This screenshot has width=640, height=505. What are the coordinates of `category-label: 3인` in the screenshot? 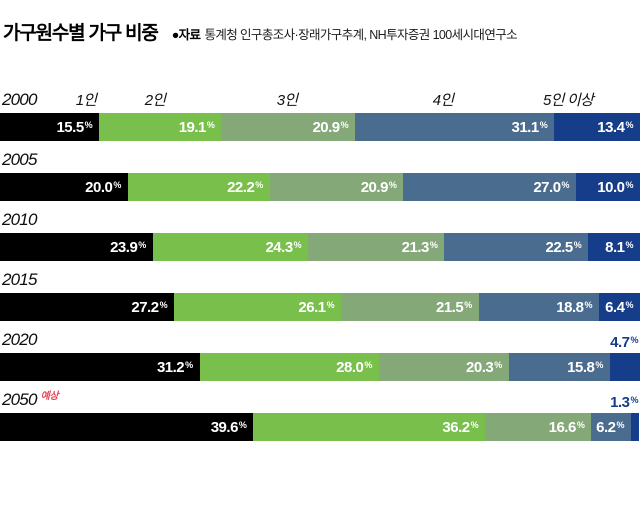 It's located at (287, 100).